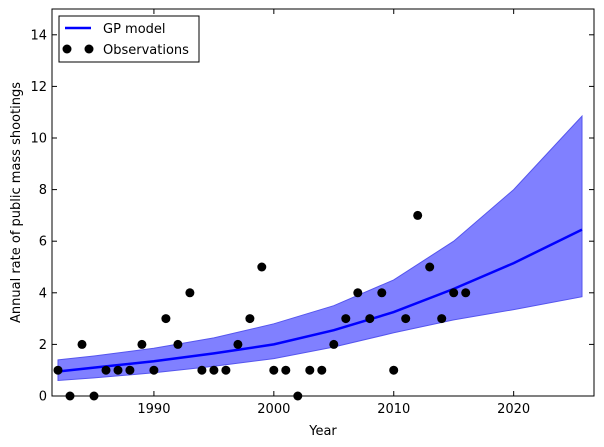 The image size is (604, 447). Describe the element at coordinates (43, 345) in the screenshot. I see `y-tick-label: 2` at that location.